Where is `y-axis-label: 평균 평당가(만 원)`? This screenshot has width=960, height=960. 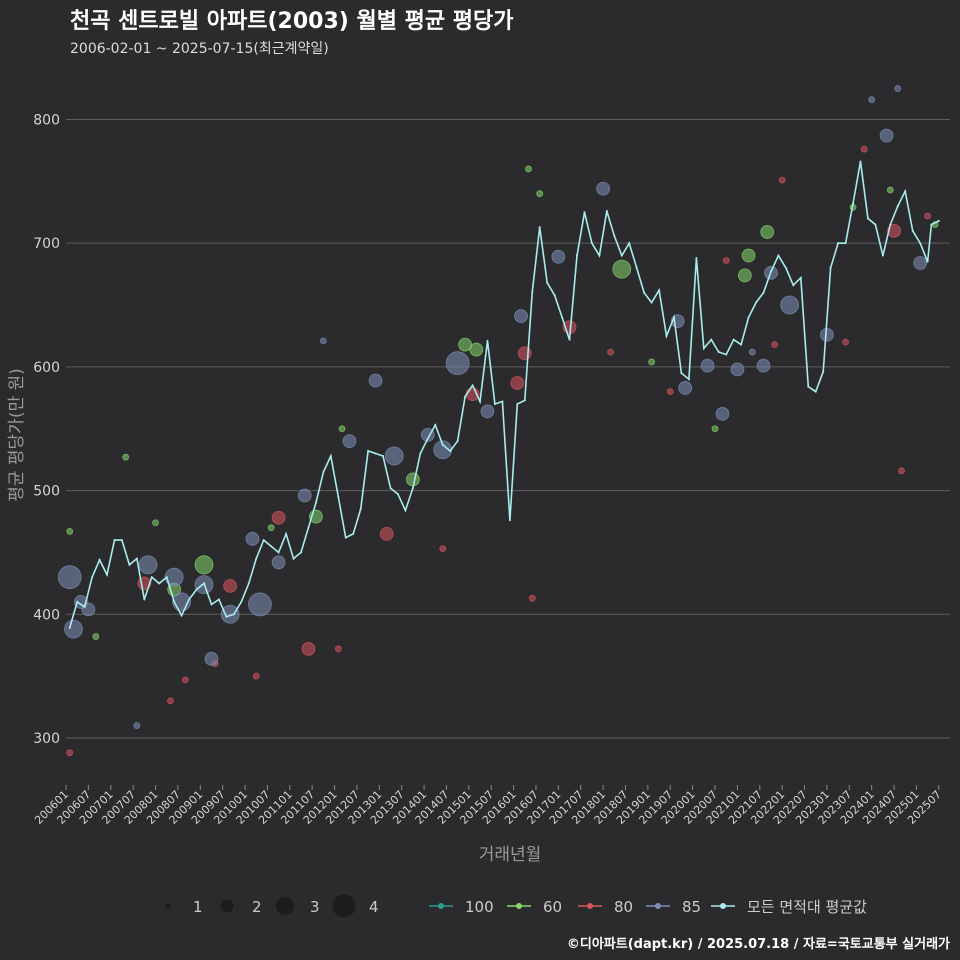
y-axis-label: 평균 평당가(만 원) is located at coordinates (17, 435).